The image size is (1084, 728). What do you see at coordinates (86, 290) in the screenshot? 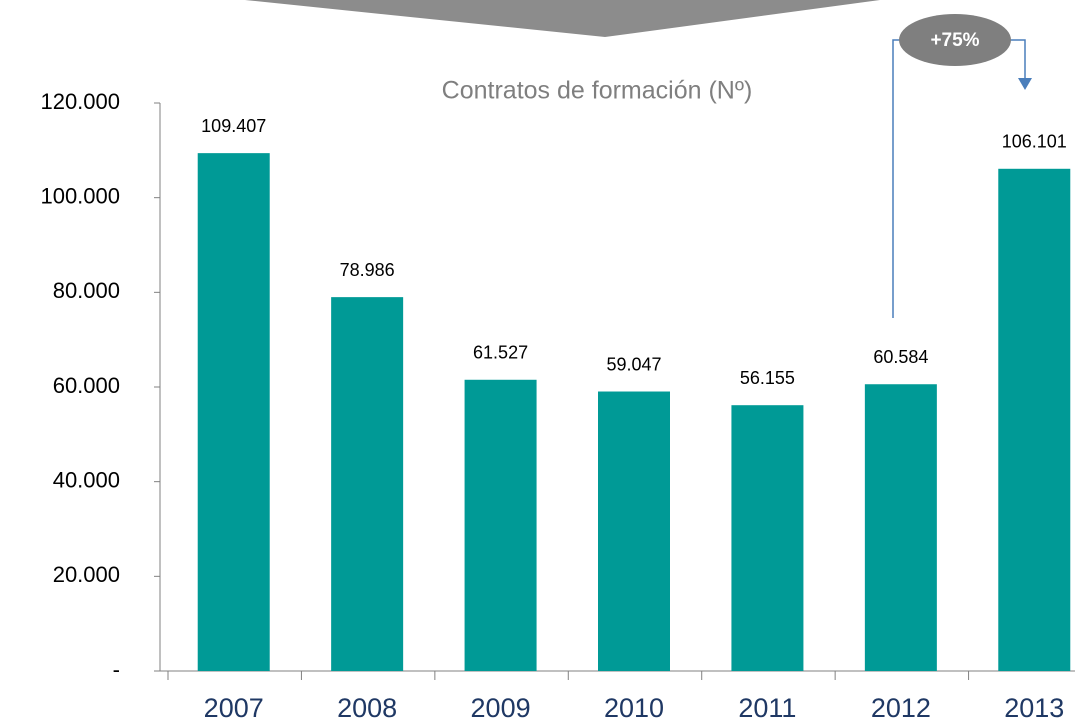
I see `y-tick-label: 80.000` at bounding box center [86, 290].